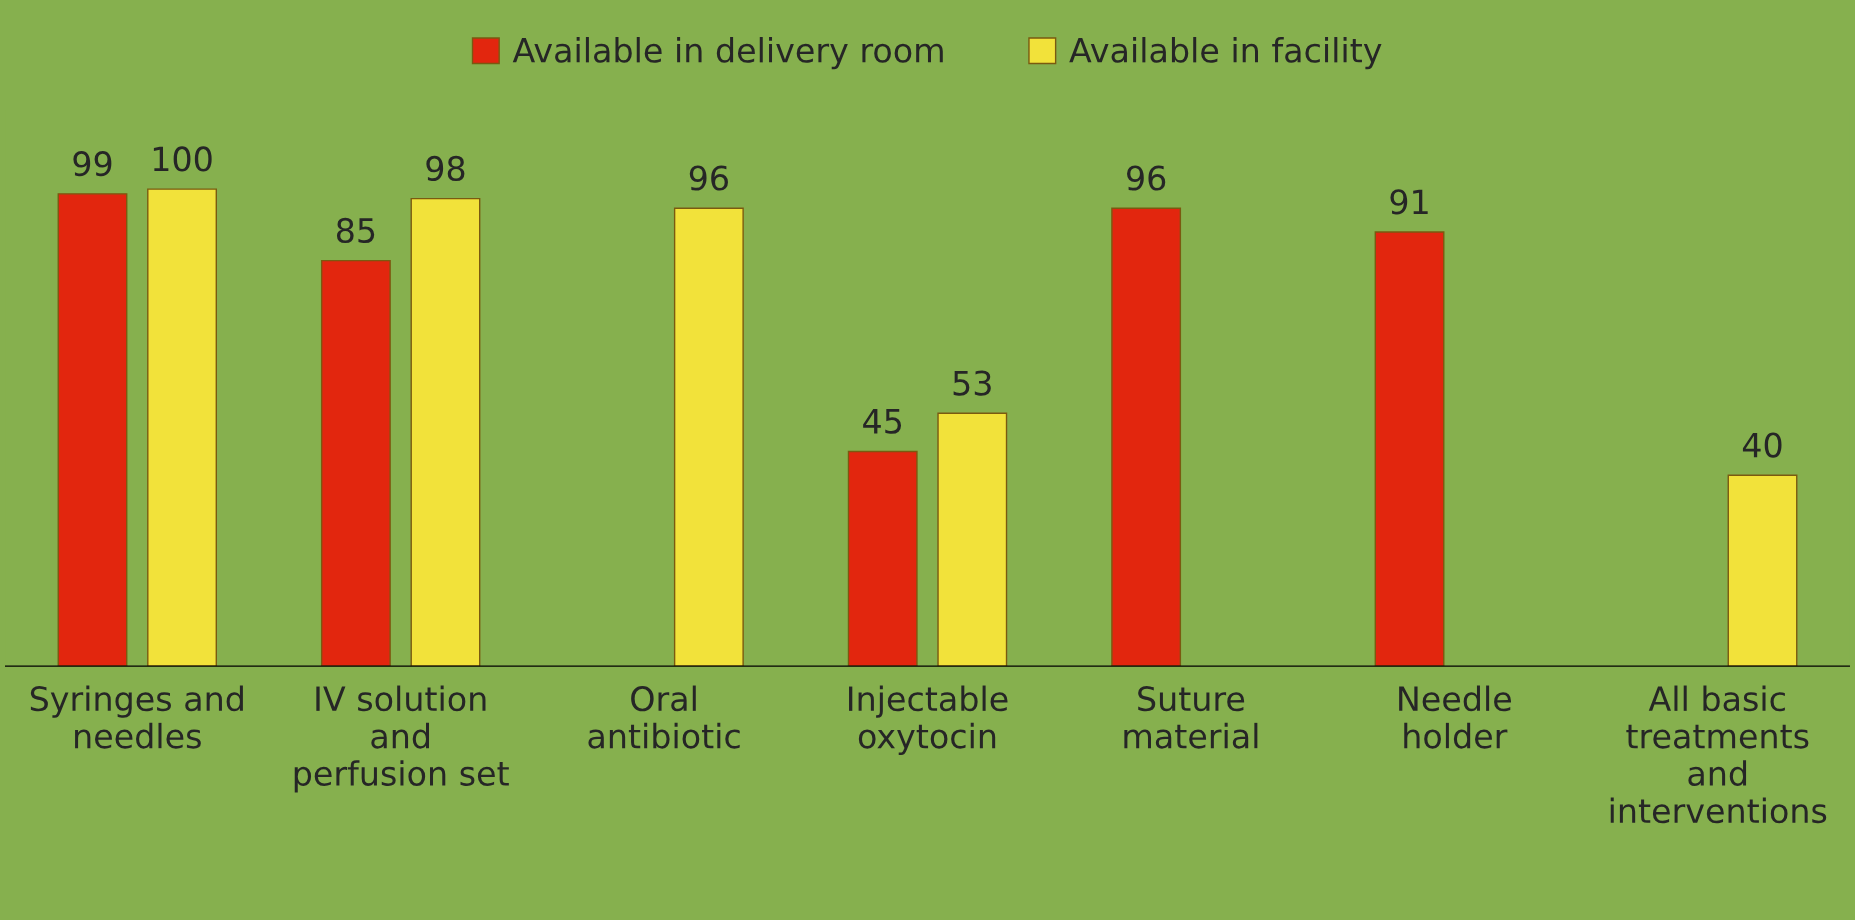 The width and height of the screenshot is (1855, 920). I want to click on legend-label: Available in delivery room, so click(727, 53).